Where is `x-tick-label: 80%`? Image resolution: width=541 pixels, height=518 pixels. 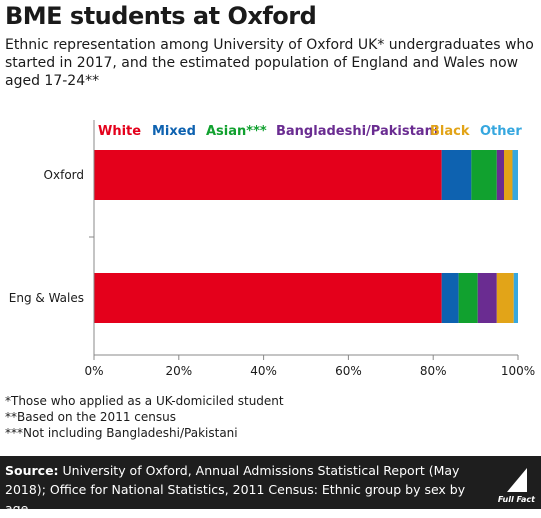 x-tick-label: 80% is located at coordinates (433, 371).